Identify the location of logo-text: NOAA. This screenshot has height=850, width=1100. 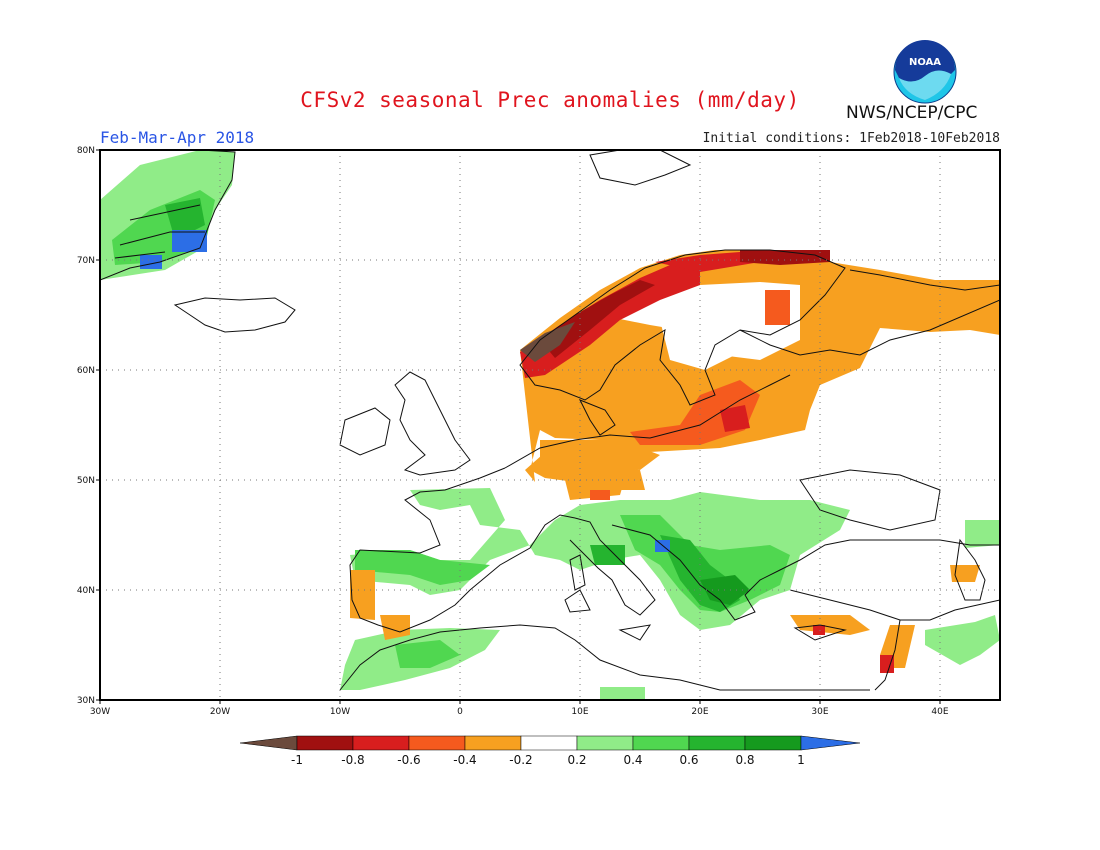
(925, 62).